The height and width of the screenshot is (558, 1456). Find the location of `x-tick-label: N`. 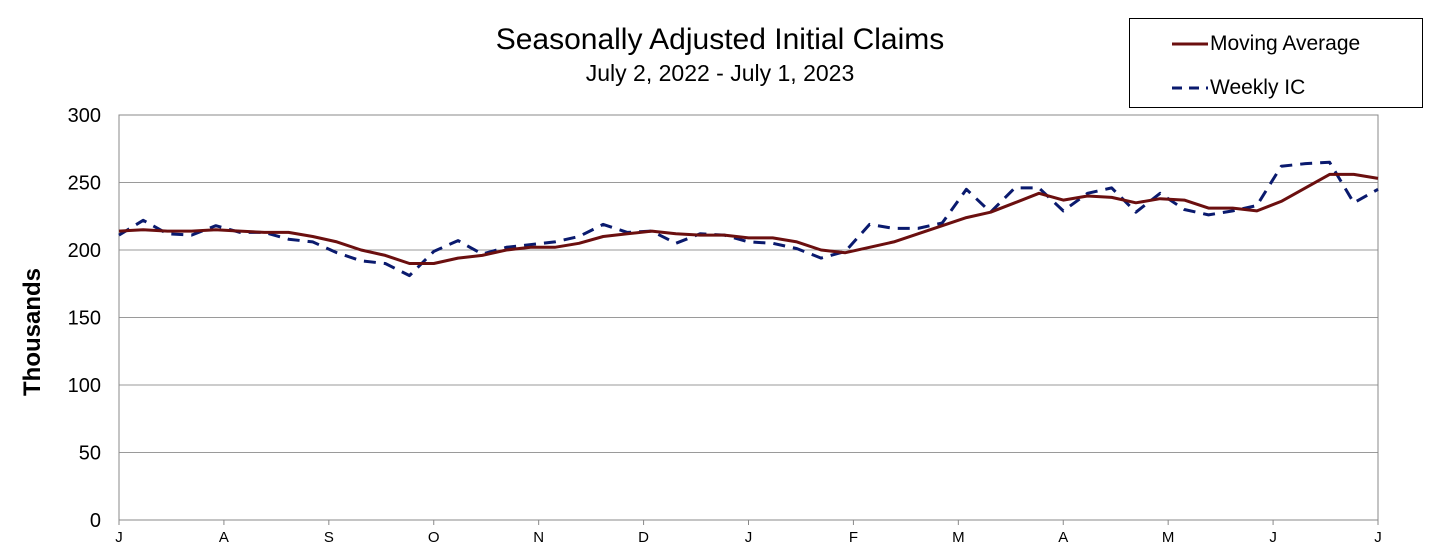

x-tick-label: N is located at coordinates (538, 537).